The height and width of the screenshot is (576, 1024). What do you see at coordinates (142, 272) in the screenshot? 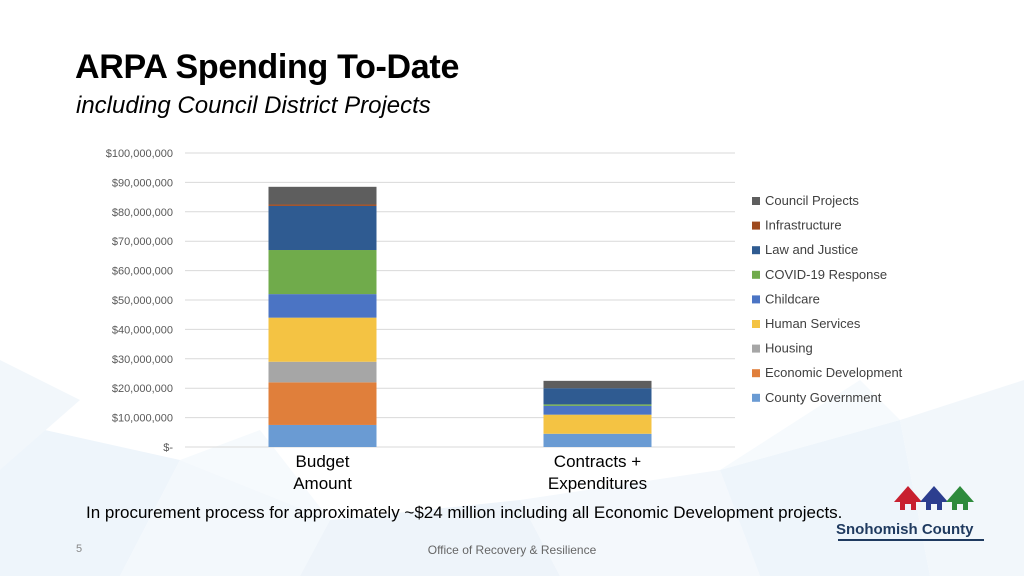
I see `y-tick-label: $60,000,000` at bounding box center [142, 272].